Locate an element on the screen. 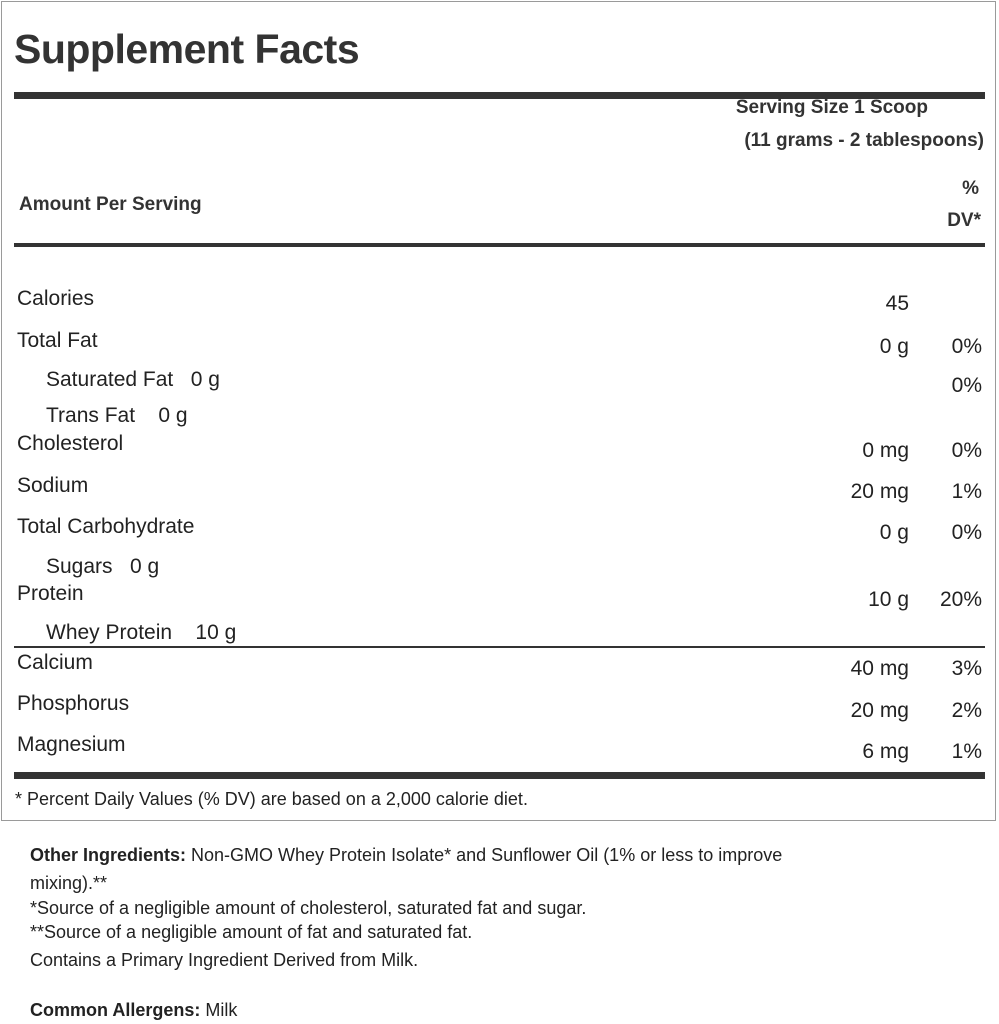 This screenshot has width=999, height=1024. thick-divider is located at coordinates (499, 95).